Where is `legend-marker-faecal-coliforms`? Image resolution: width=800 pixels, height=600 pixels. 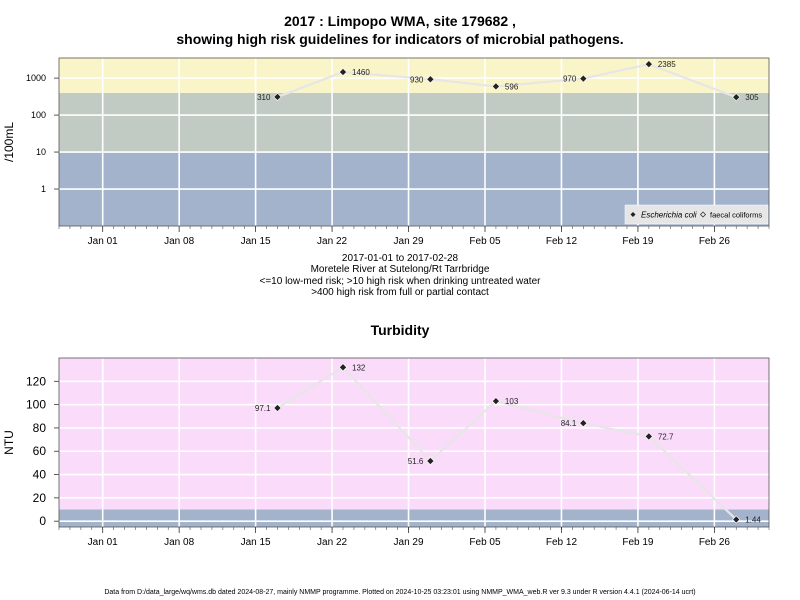 legend-marker-faecal-coliforms is located at coordinates (703, 214).